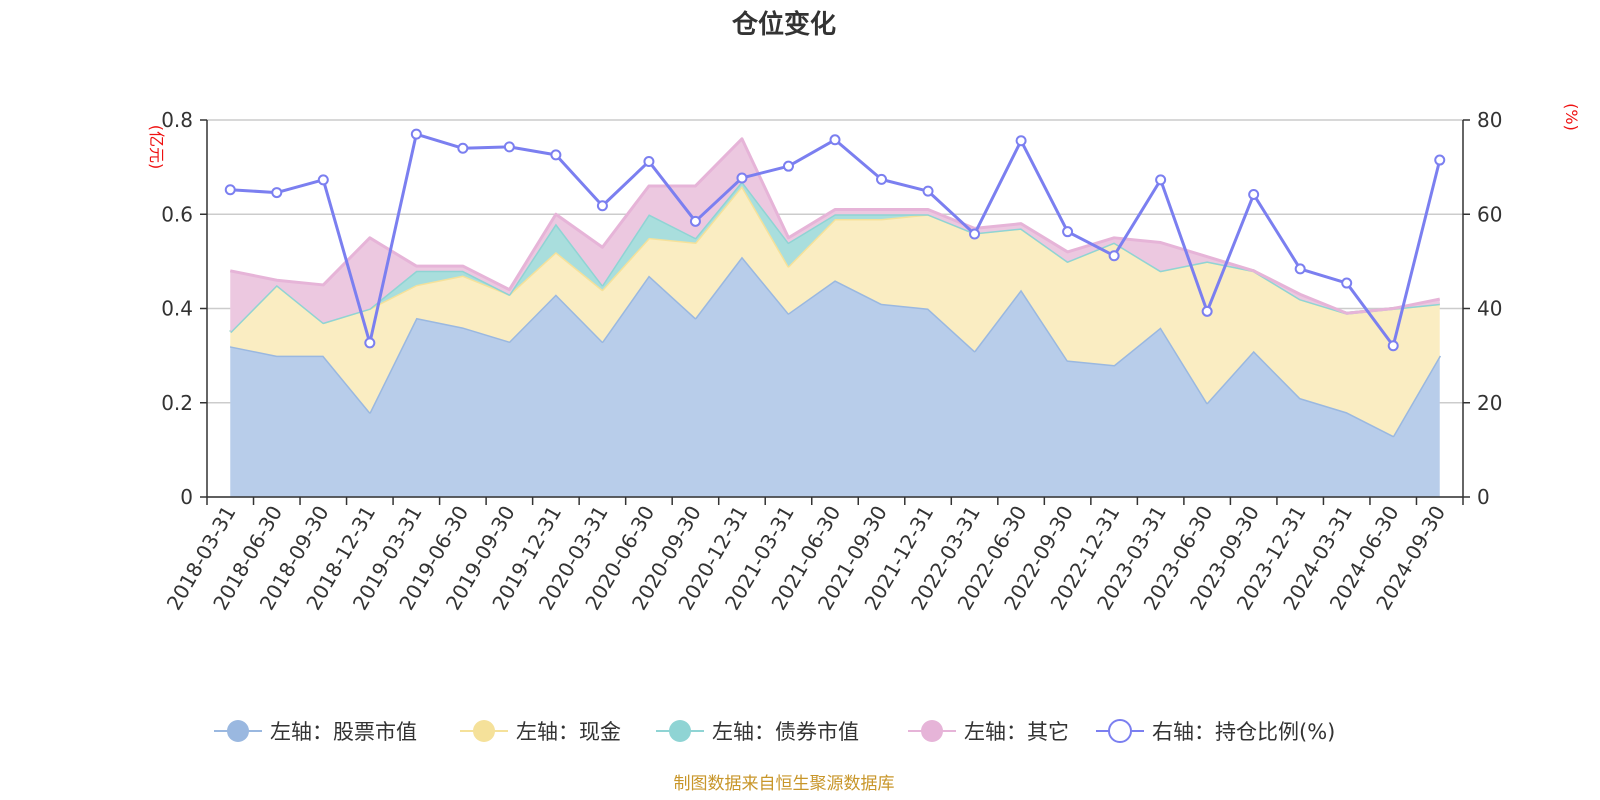 The width and height of the screenshot is (1600, 800). What do you see at coordinates (784, 784) in the screenshot?
I see `data-source-note: 制图数据来自恒生聚源数据库` at bounding box center [784, 784].